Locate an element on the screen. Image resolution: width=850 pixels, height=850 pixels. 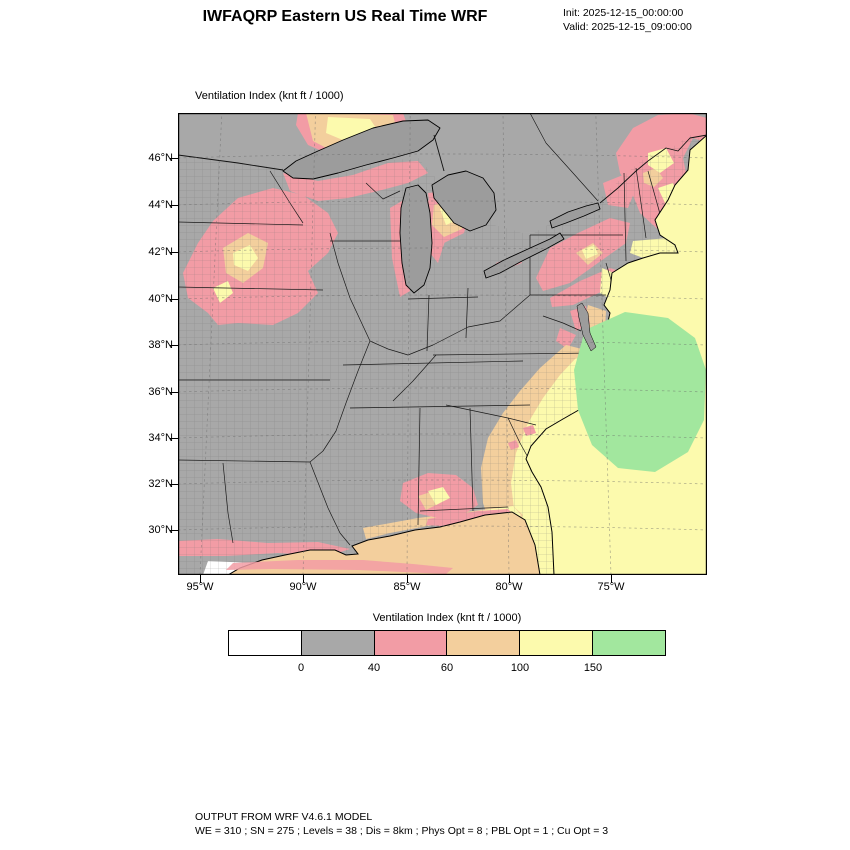
lon-label: 80°W is located at coordinates (509, 587).